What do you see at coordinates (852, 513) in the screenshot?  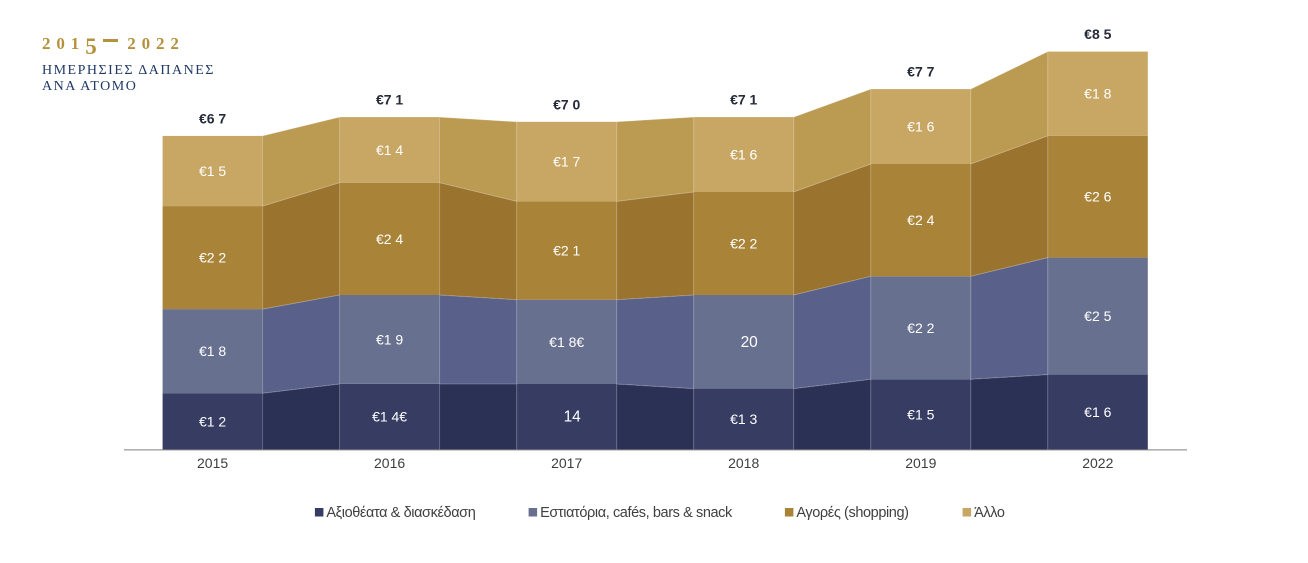 I see `svg-text: Αγορές (shopping)` at bounding box center [852, 513].